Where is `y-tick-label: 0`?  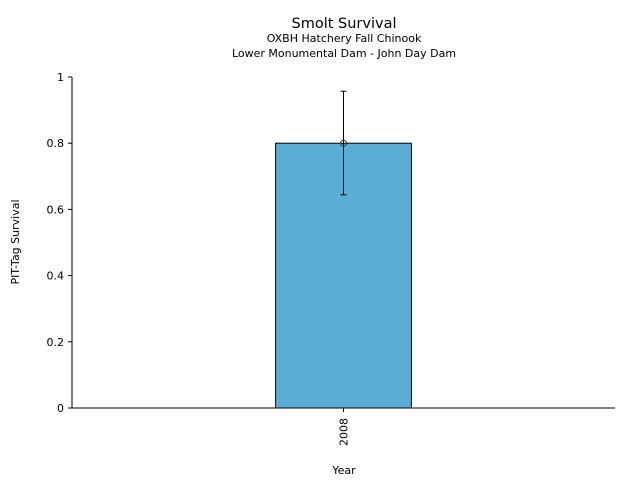
y-tick-label: 0 is located at coordinates (60, 408).